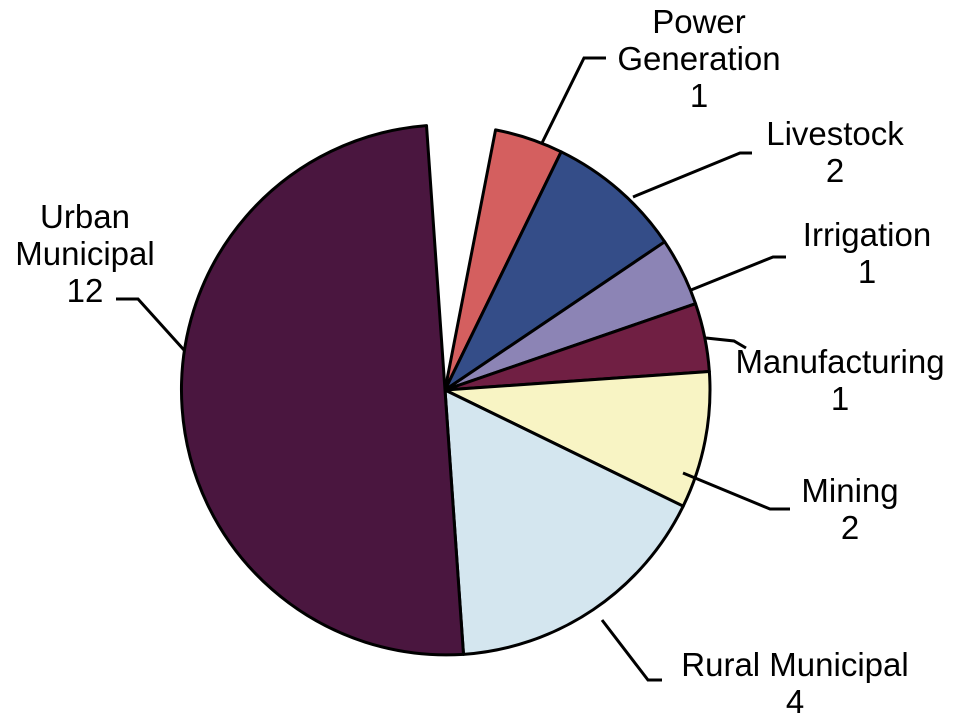  What do you see at coordinates (726, 343) in the screenshot?
I see `leader-line-manufacturing` at bounding box center [726, 343].